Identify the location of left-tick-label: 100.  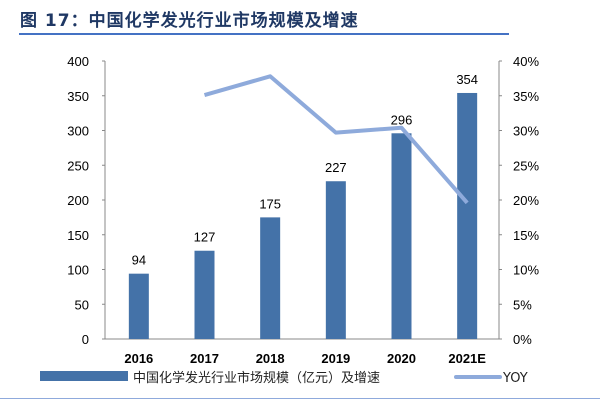
(78, 270).